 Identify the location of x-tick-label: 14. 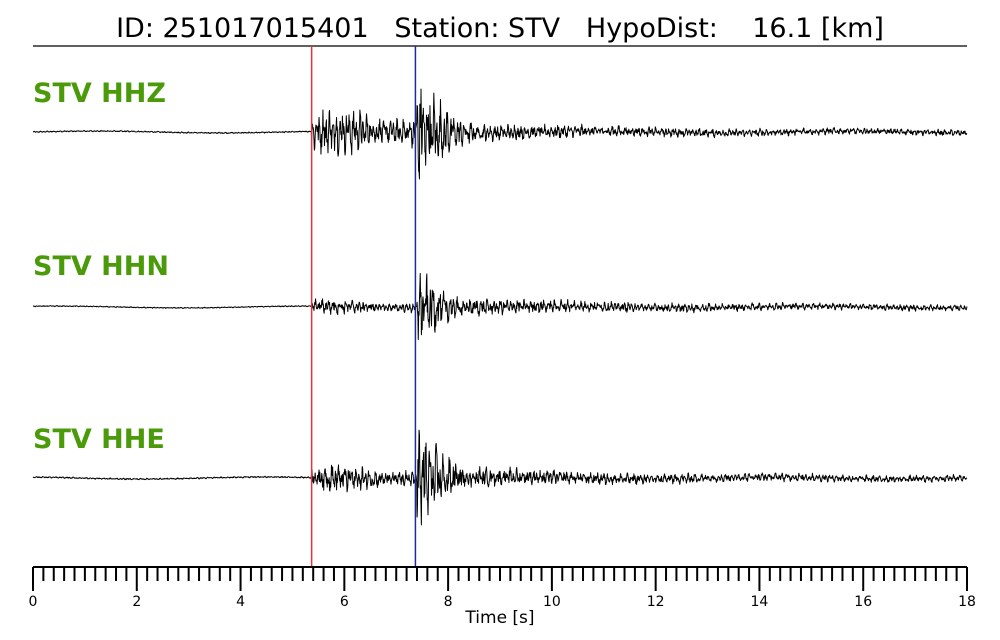
(760, 602).